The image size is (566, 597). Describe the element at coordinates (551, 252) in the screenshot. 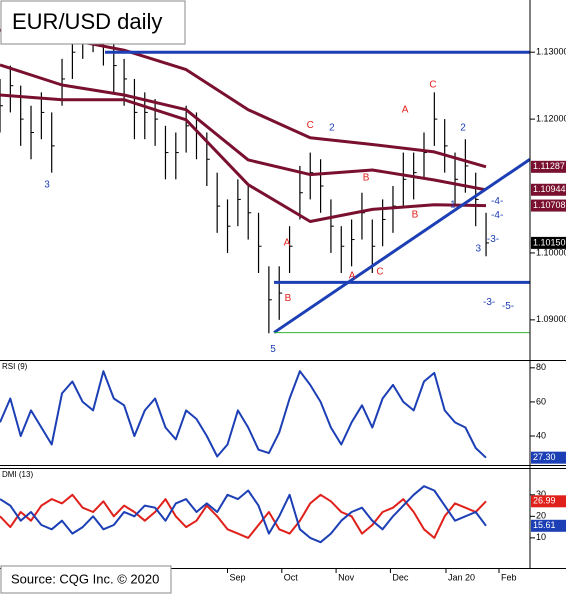

I see `y-tick-label: 1.10000` at that location.